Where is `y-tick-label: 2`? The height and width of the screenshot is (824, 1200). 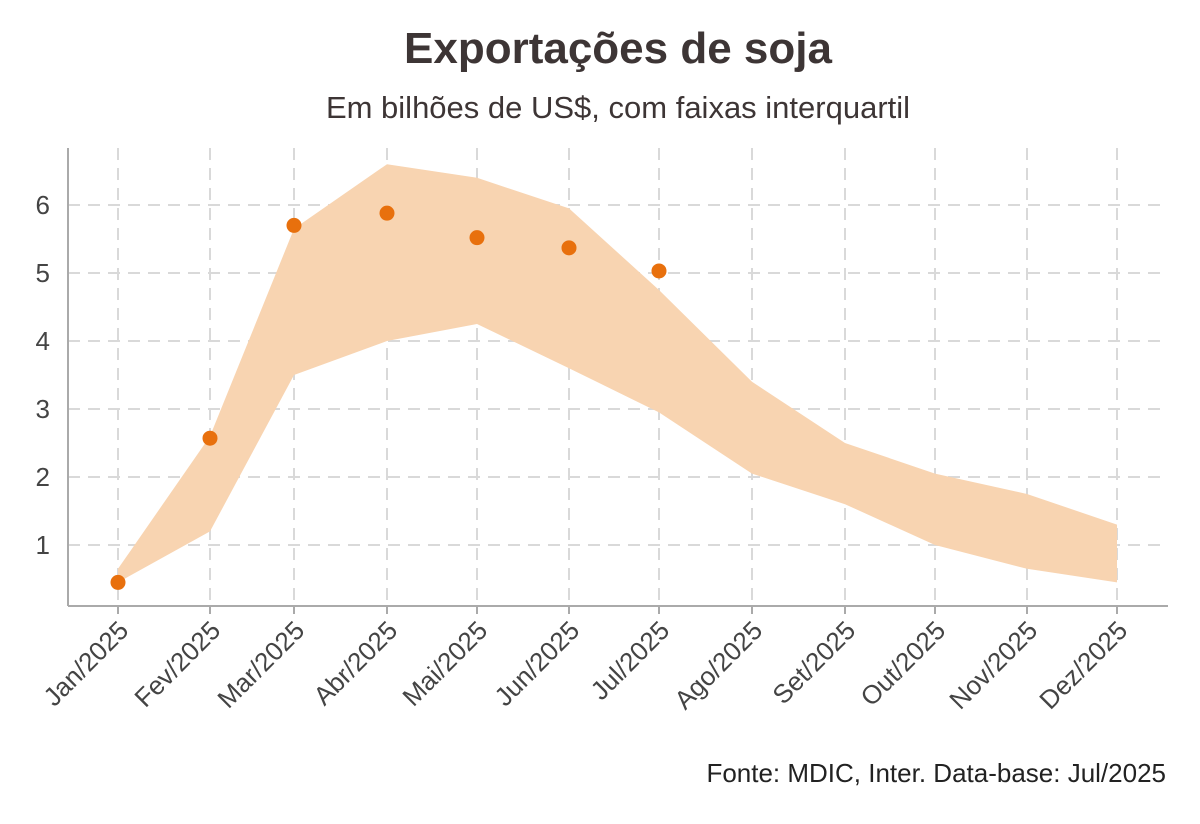
y-tick-label: 2 is located at coordinates (43, 477).